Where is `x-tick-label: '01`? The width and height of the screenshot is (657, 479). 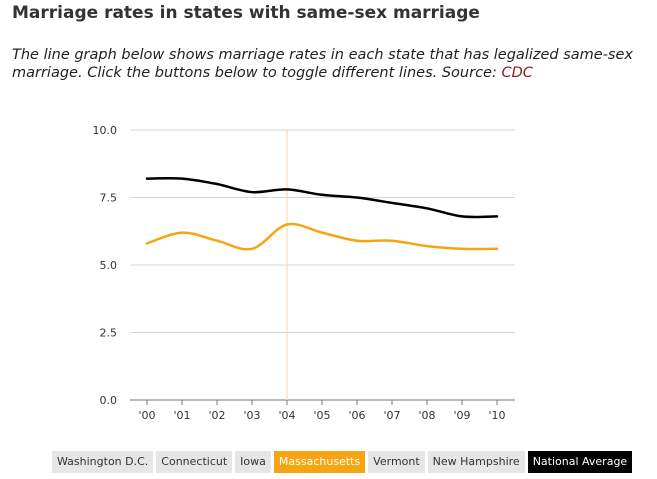 x-tick-label: '01 is located at coordinates (181, 415).